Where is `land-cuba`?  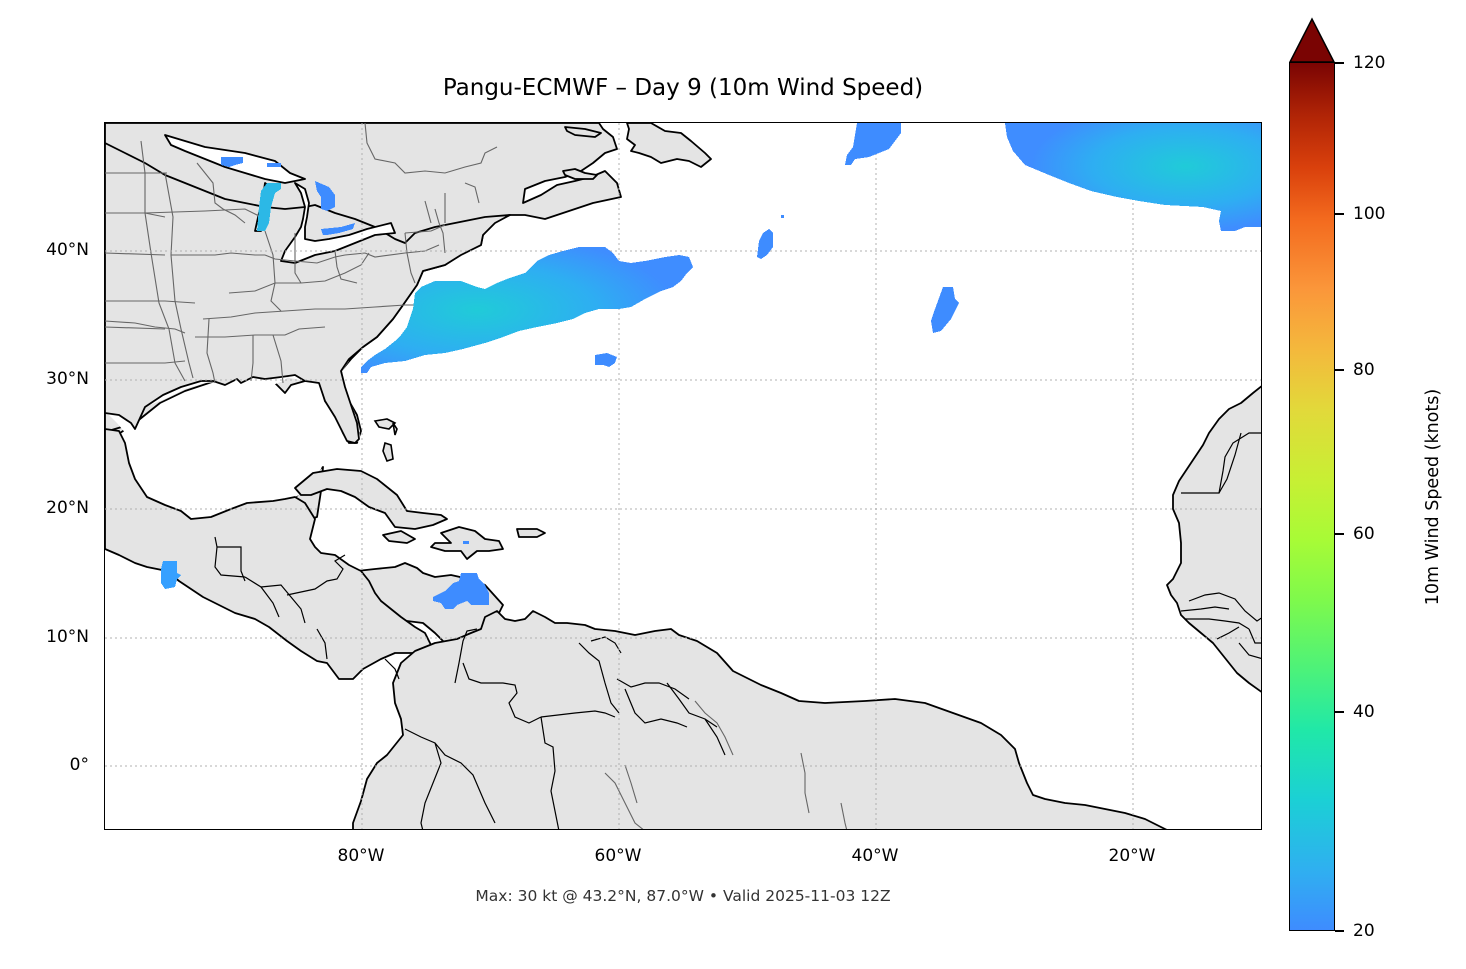 land-cuba is located at coordinates (371, 499).